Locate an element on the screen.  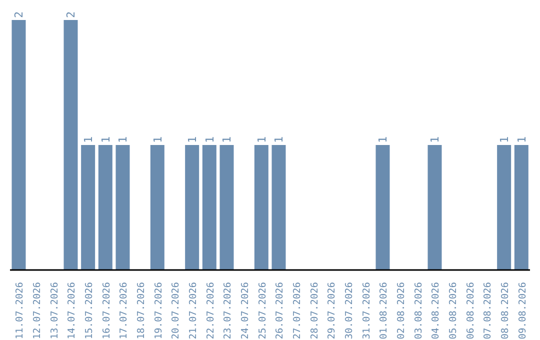
x-tick-label: 23.07.2026 is located at coordinates (228, 311).